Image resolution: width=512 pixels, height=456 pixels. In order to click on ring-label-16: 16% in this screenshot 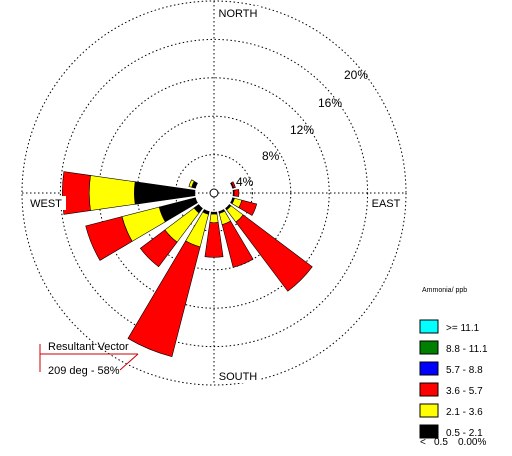, I will do `click(330, 103)`.